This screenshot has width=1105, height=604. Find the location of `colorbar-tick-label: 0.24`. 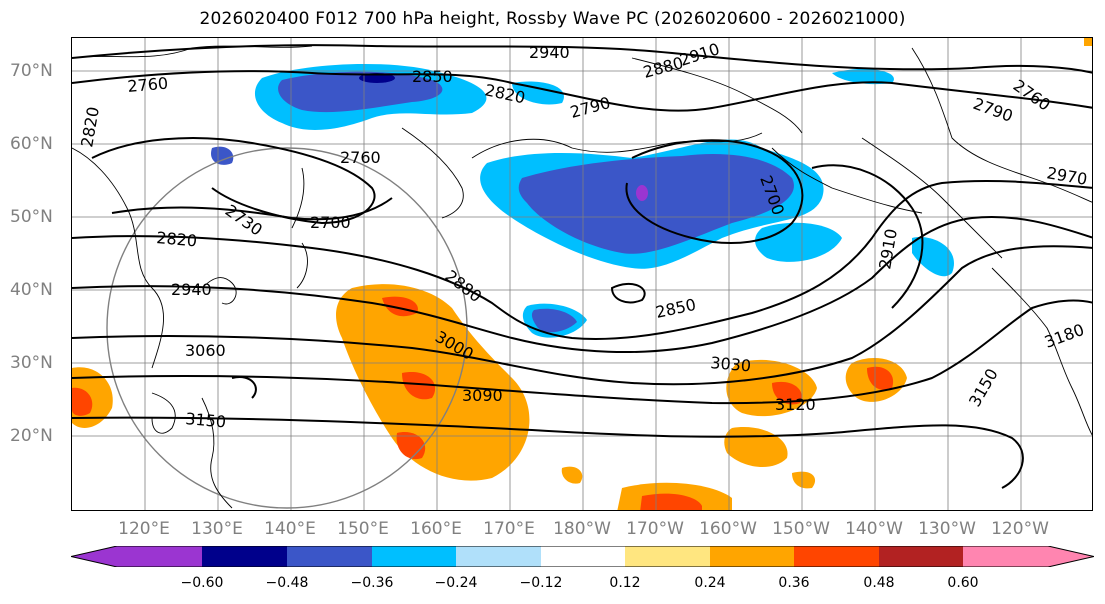

colorbar-tick-label: 0.24 is located at coordinates (710, 583).